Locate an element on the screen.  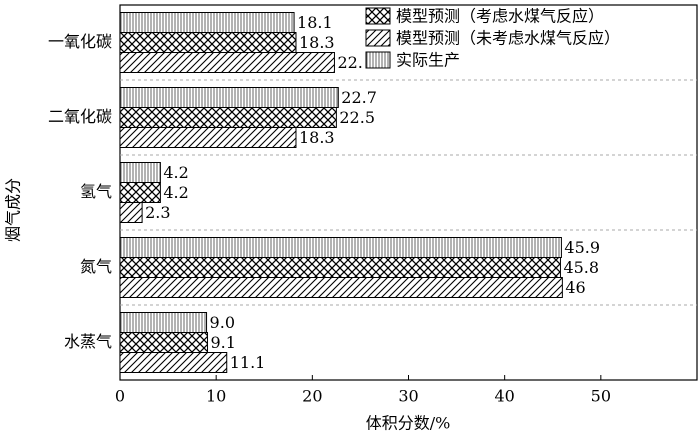
legend-label: 模型预测（考虑水煤气反应） is located at coordinates (500, 16).